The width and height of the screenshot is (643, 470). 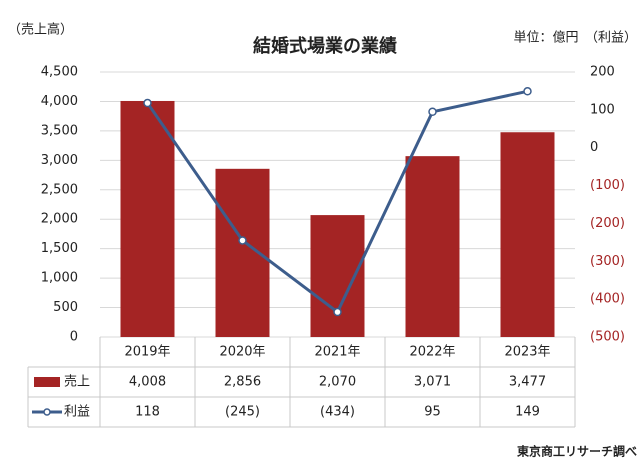 What do you see at coordinates (65, 307) in the screenshot?
I see `y-tick-label: 500` at bounding box center [65, 307].